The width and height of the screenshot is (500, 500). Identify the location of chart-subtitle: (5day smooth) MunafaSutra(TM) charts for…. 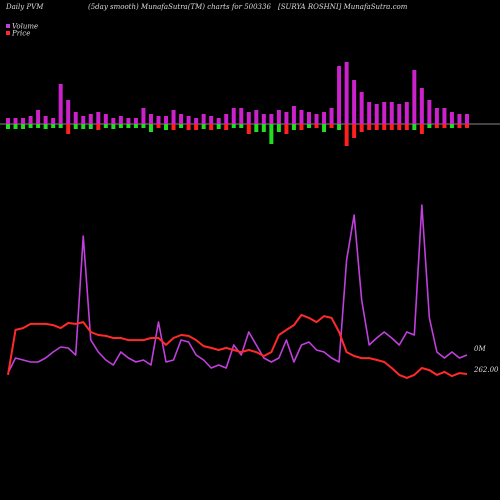
(179, 7).